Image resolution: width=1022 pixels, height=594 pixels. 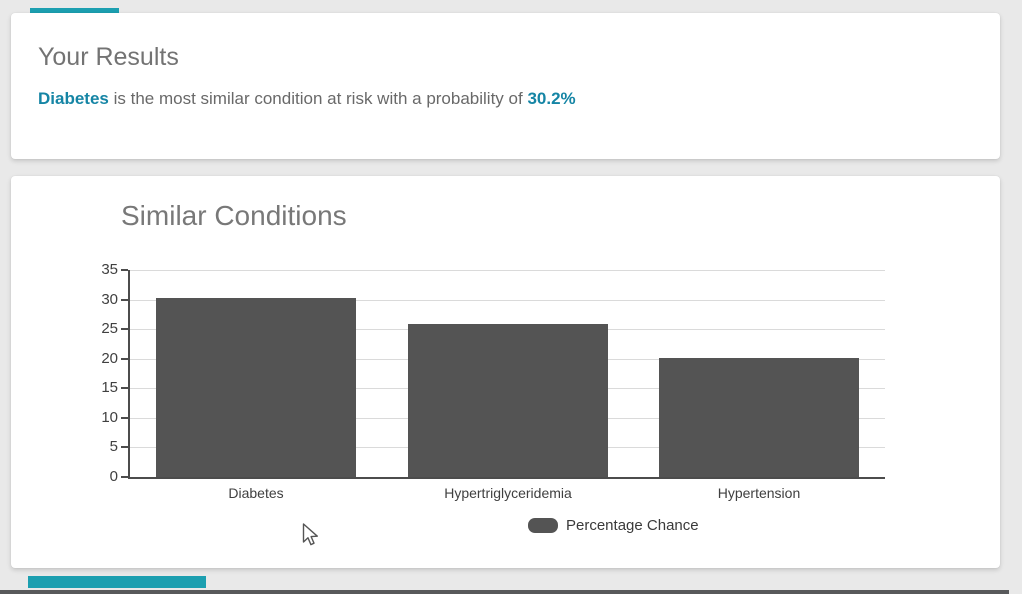 What do you see at coordinates (117, 582) in the screenshot?
I see `loading-progress-bar-bottom` at bounding box center [117, 582].